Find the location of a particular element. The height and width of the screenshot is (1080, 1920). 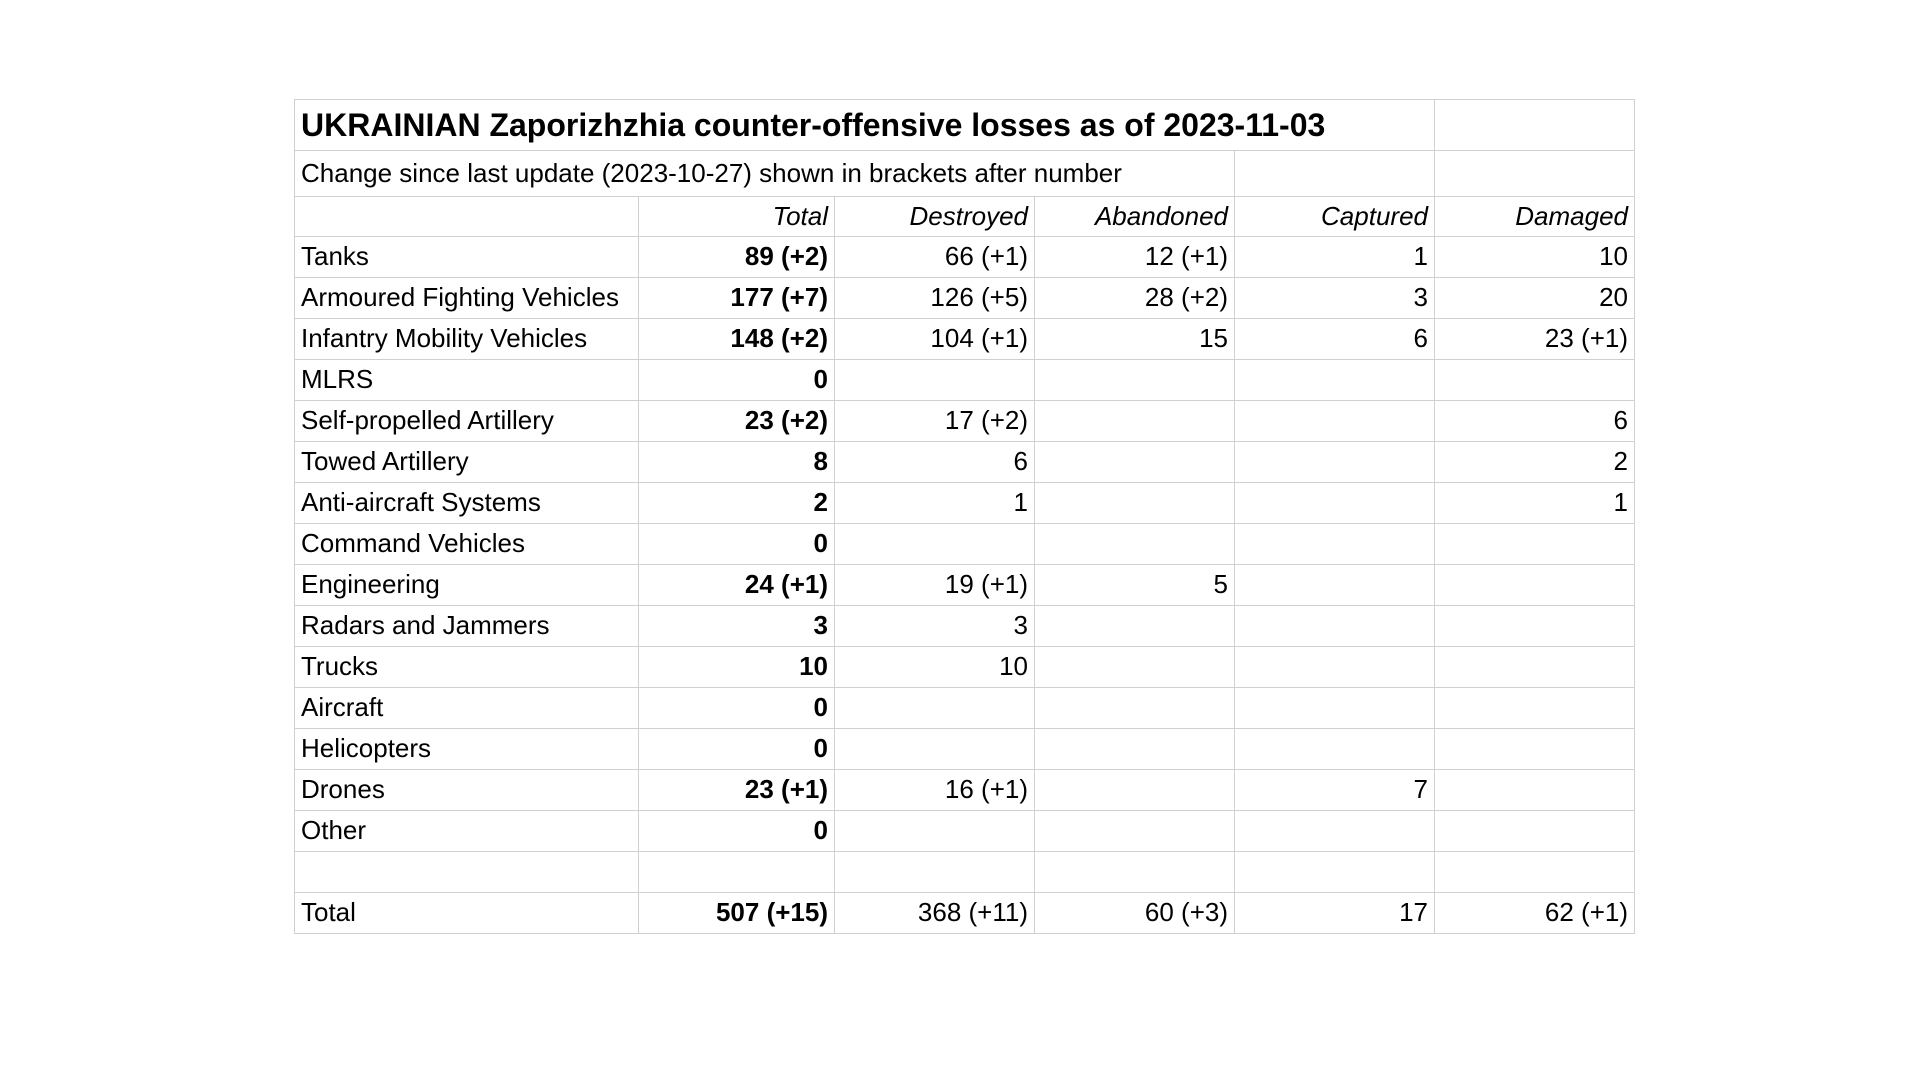

cell-captured: 3 is located at coordinates (1334, 298).